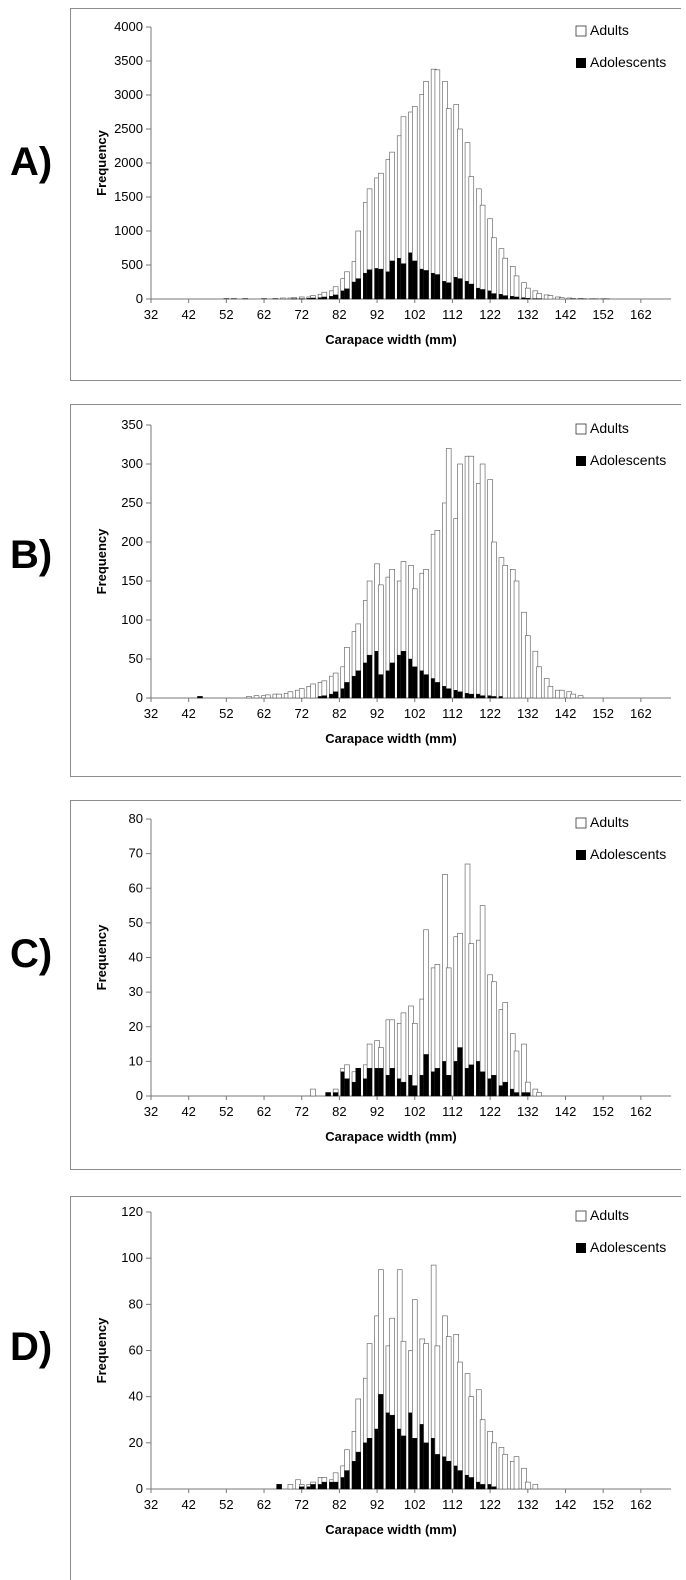 This screenshot has width=686, height=1580. Describe the element at coordinates (339, 314) in the screenshot. I see `x-tick-label: 82` at that location.